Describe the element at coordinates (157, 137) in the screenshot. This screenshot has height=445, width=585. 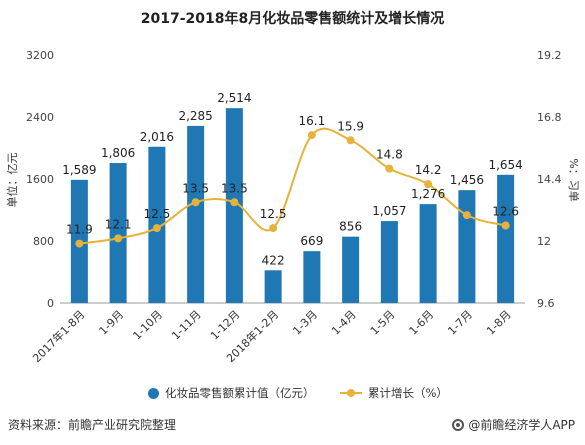
I see `bar-value-label: 2,016` at that location.